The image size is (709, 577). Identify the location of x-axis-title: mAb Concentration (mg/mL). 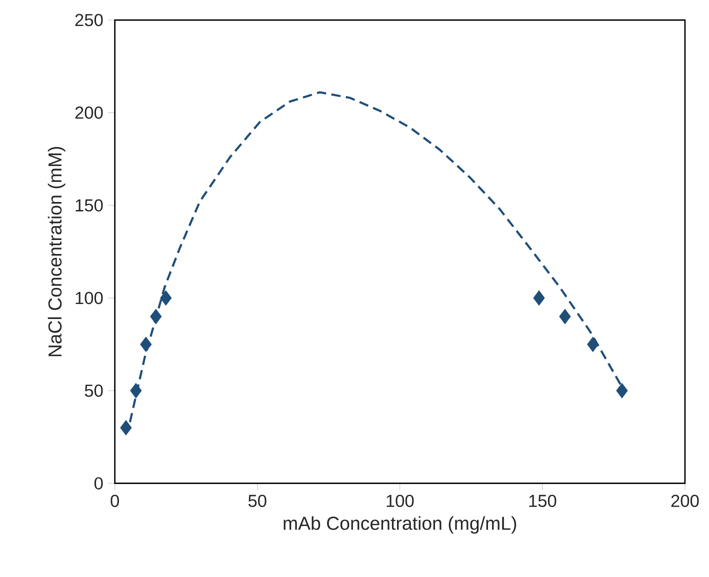
(400, 525).